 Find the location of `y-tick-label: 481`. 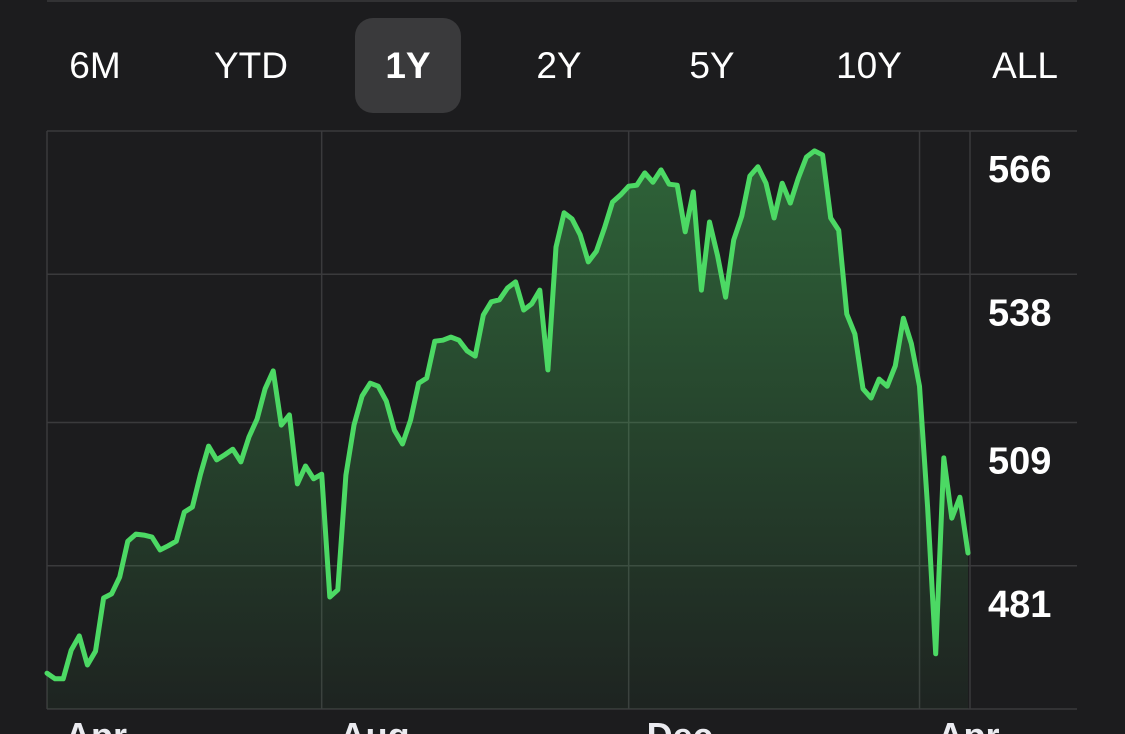

y-tick-label: 481 is located at coordinates (1019, 605).